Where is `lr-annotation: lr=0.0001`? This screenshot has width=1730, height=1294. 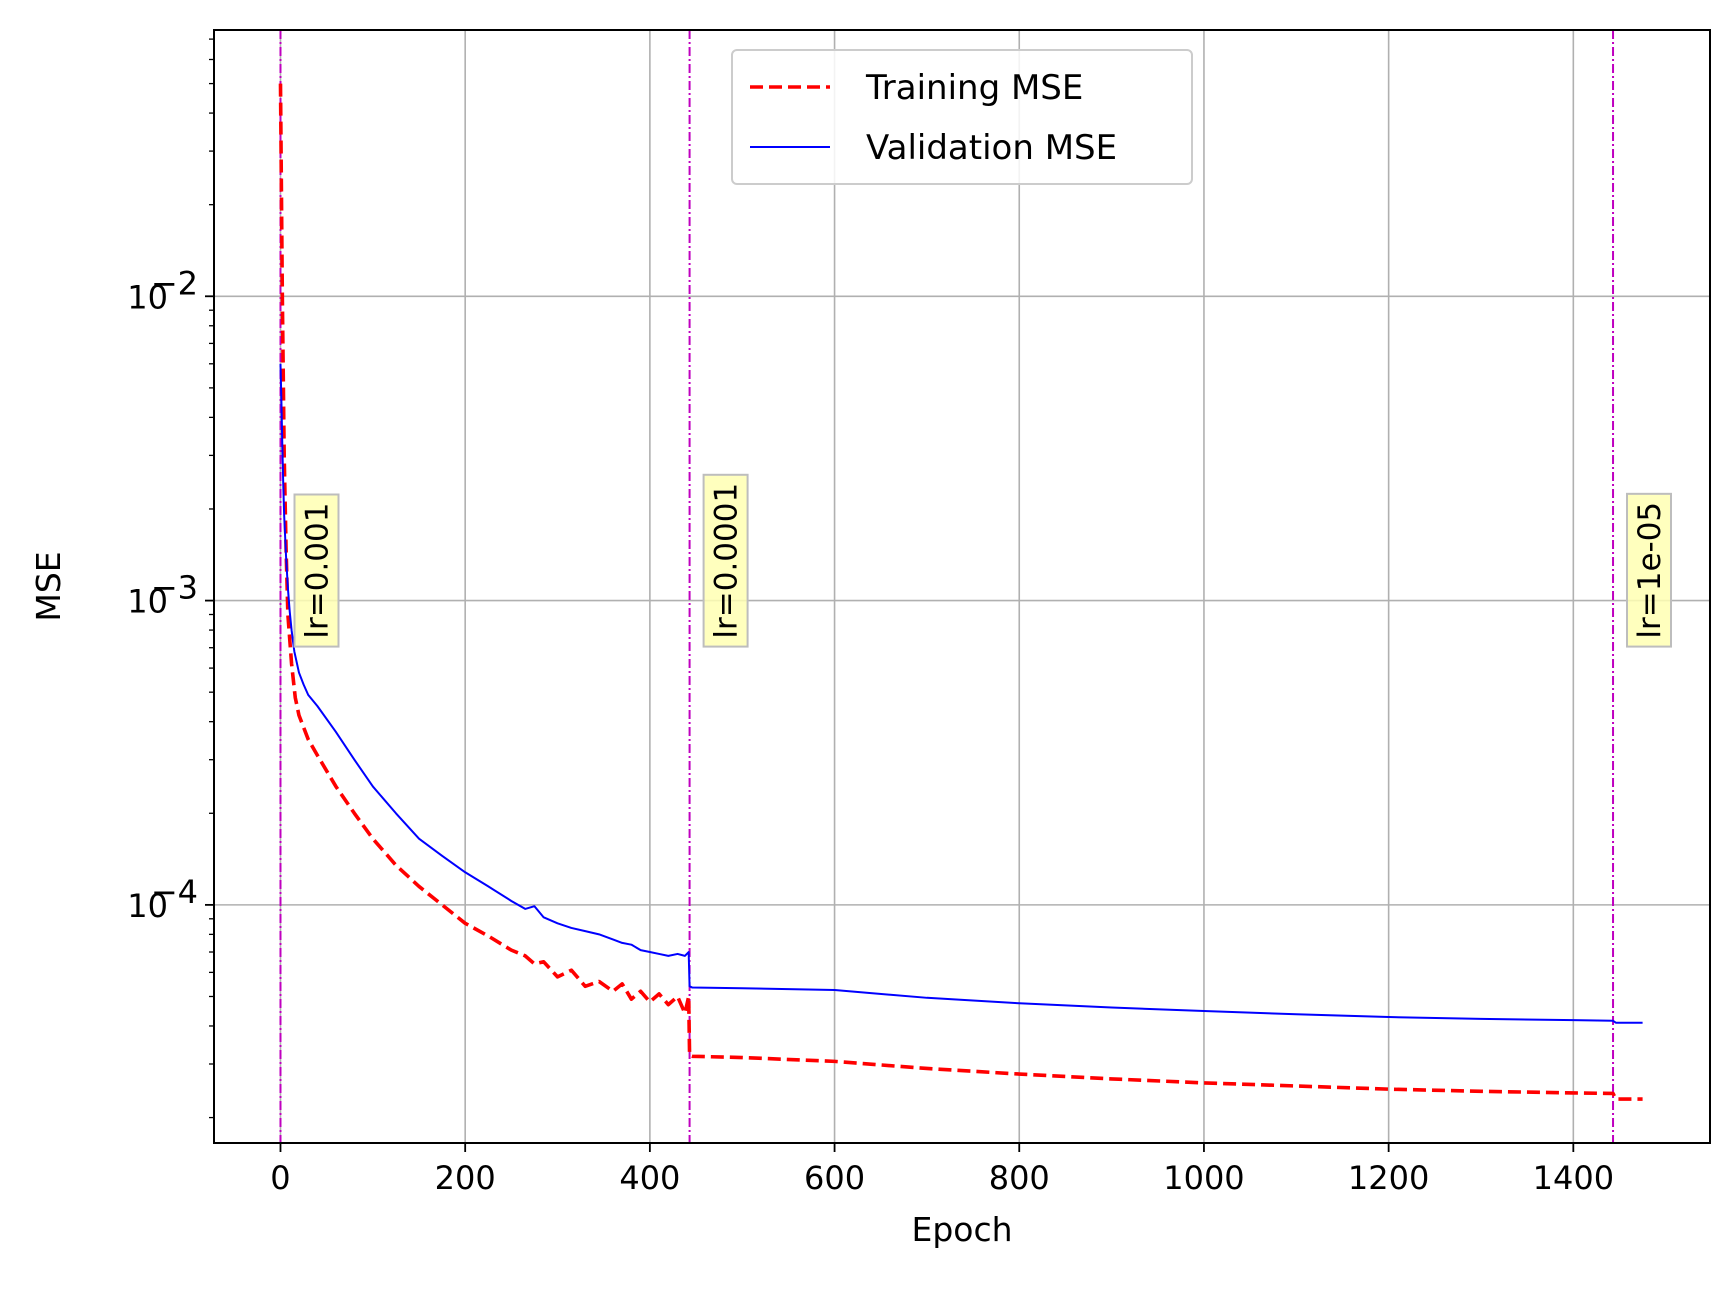
lr-annotation: lr=0.0001 is located at coordinates (725, 560).